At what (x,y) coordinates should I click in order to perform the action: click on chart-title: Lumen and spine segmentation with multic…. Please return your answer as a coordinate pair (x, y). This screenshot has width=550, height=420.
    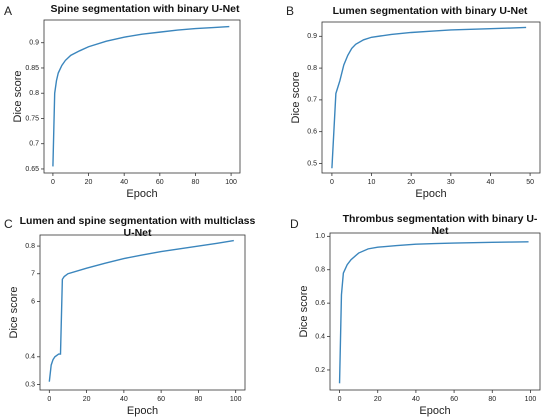
    Looking at the image, I should click on (137, 227).